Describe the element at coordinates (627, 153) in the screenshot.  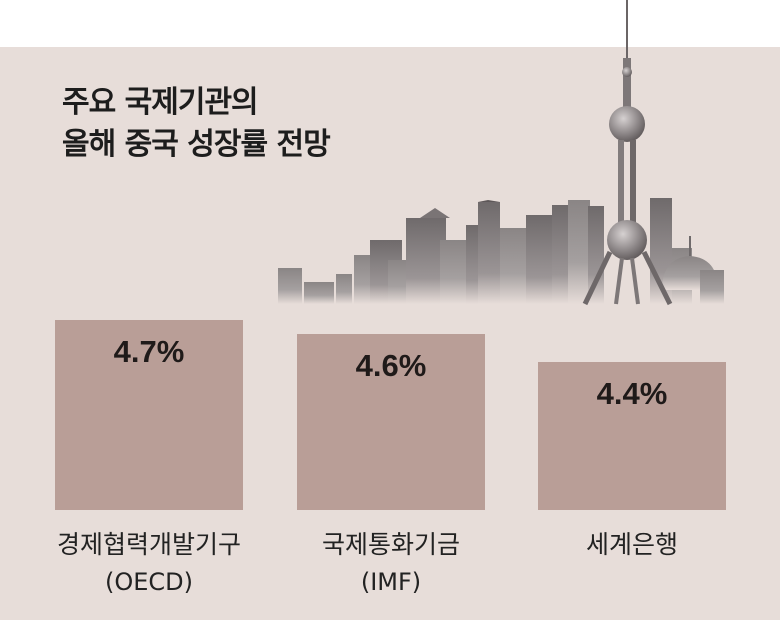
I see `tv-tower` at that location.